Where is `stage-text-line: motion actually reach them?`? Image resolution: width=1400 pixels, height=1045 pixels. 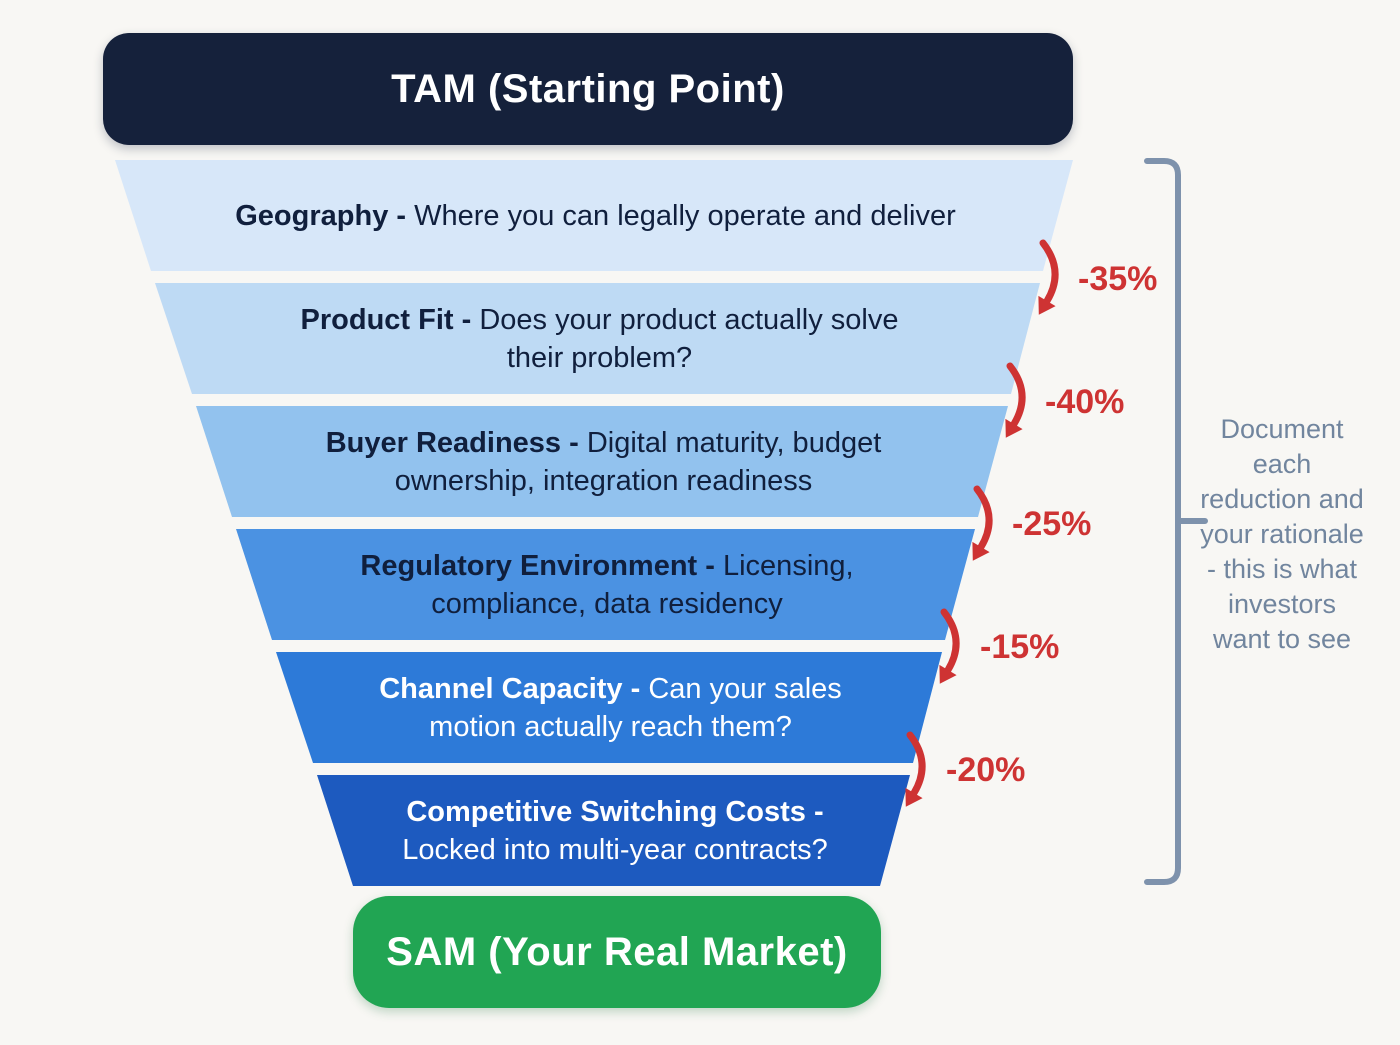
stage-text-line: motion actually reach them? is located at coordinates (610, 726).